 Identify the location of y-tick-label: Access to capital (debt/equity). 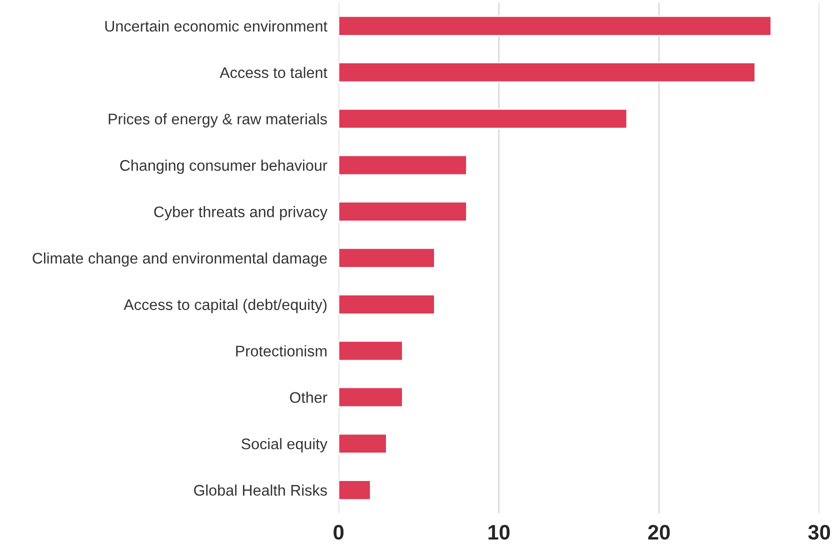
(225, 306).